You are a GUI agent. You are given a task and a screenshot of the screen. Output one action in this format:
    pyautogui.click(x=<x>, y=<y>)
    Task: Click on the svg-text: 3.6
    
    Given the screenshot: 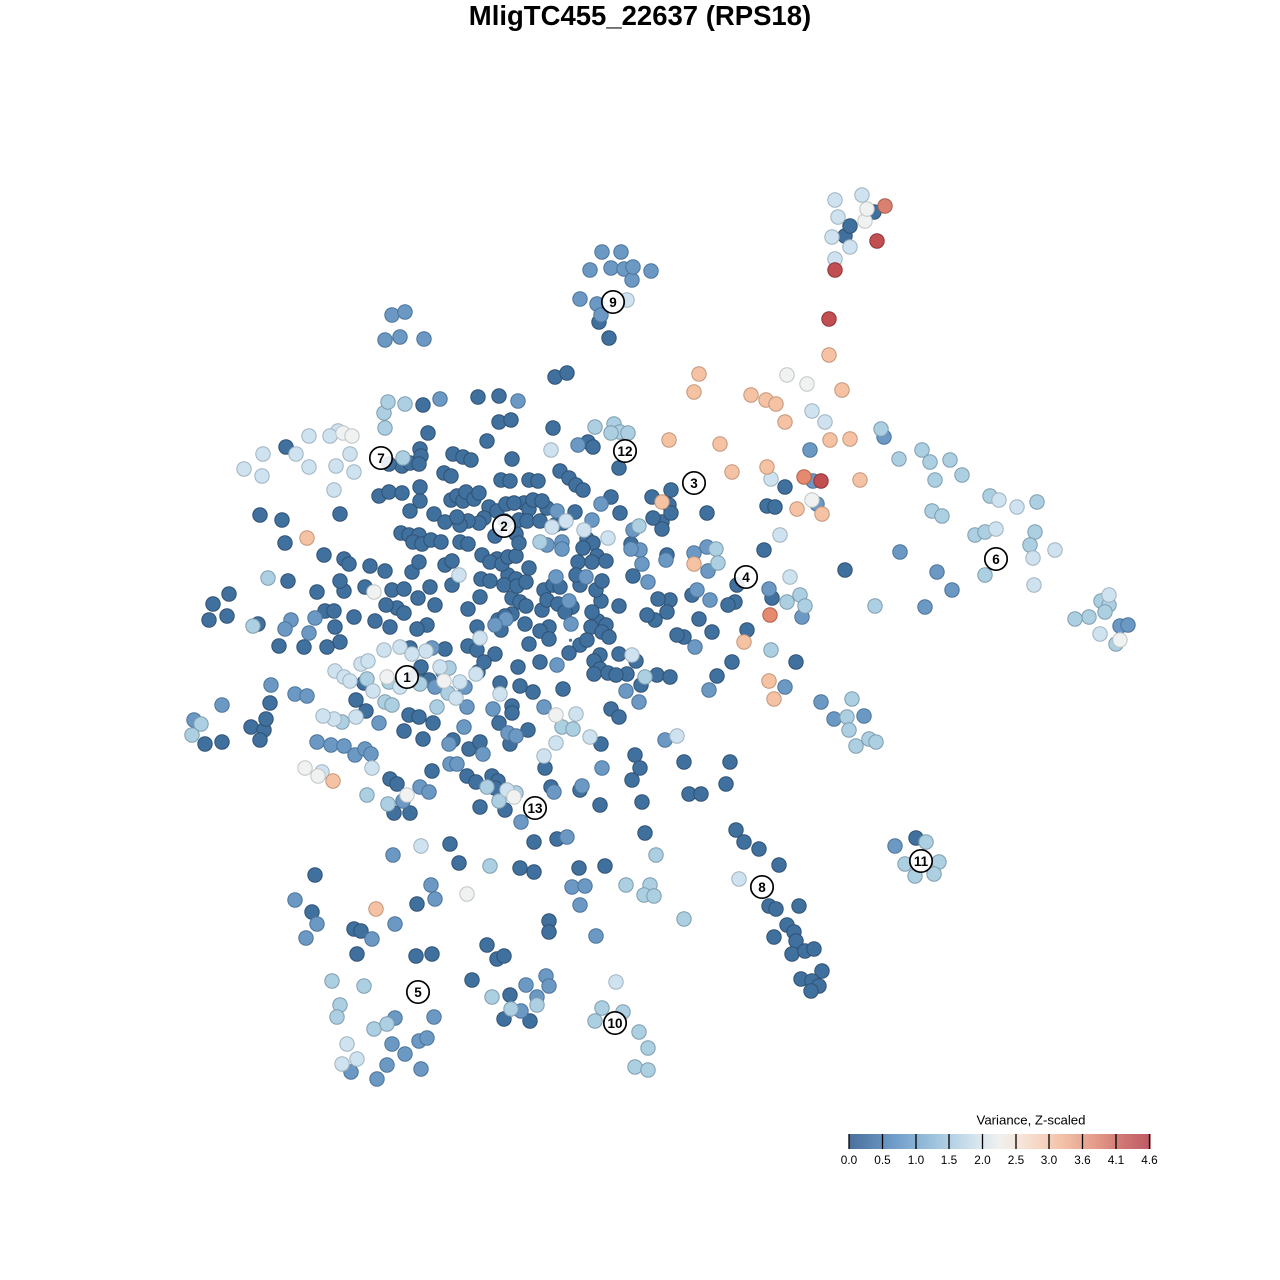 What is the action you would take?
    pyautogui.click(x=1082, y=1160)
    